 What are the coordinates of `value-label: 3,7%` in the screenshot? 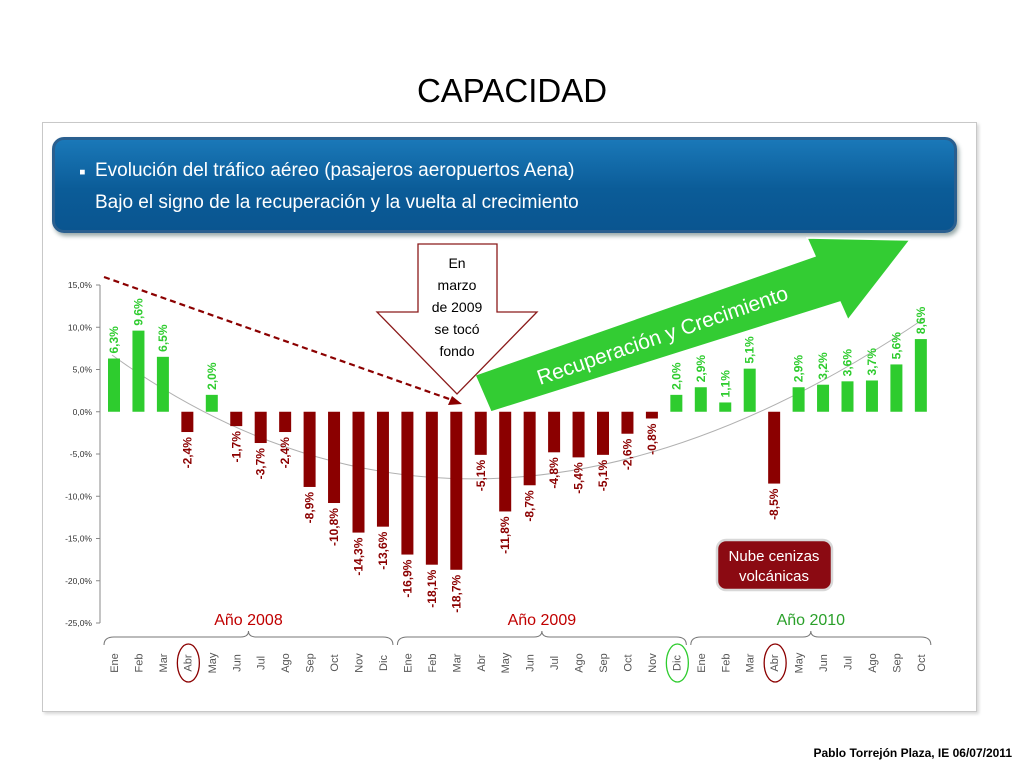 It's located at (872, 362).